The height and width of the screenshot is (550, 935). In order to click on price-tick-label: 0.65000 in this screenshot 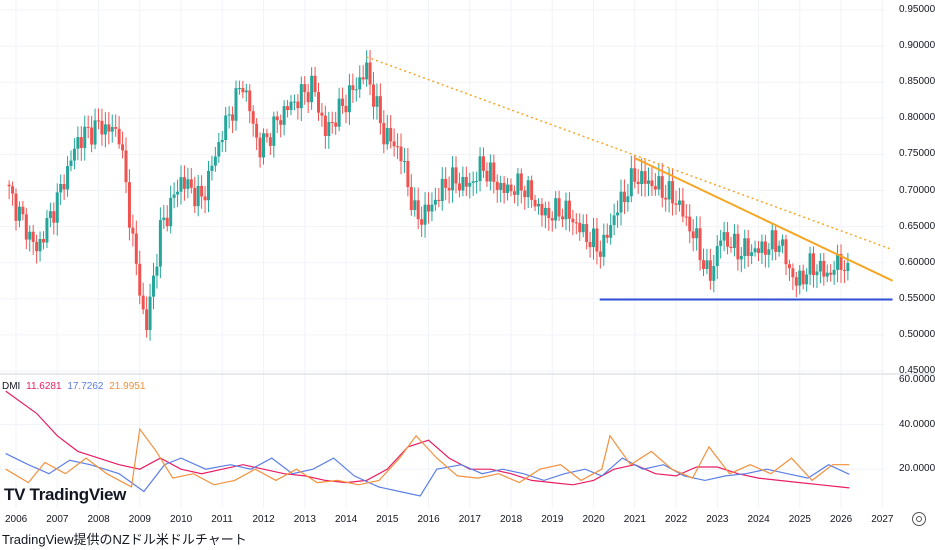, I will do `click(917, 226)`.